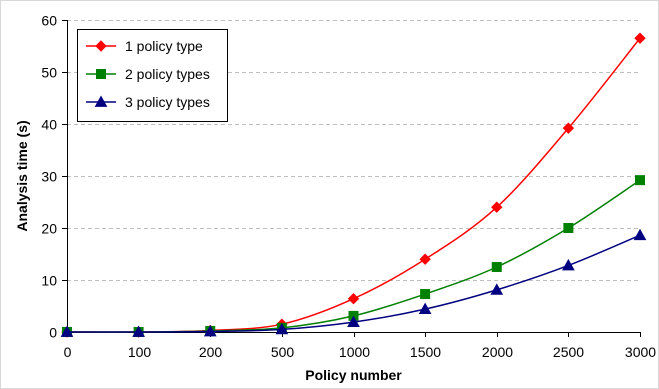 This screenshot has width=659, height=389. What do you see at coordinates (49, 281) in the screenshot?
I see `y-tick-label: 10` at bounding box center [49, 281].